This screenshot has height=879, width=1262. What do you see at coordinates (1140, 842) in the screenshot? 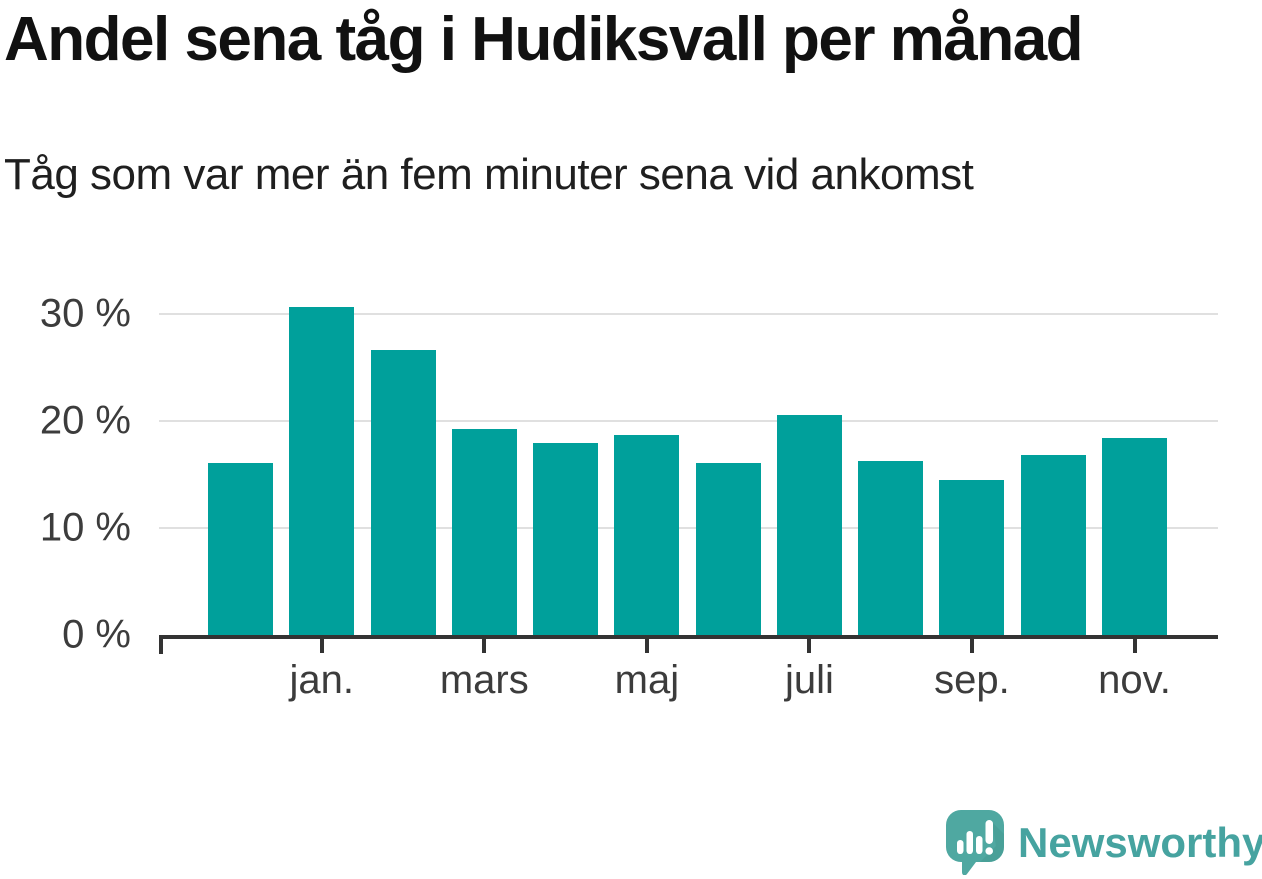
I see `newsworthy-logo-text: Newsworthy` at bounding box center [1140, 842].